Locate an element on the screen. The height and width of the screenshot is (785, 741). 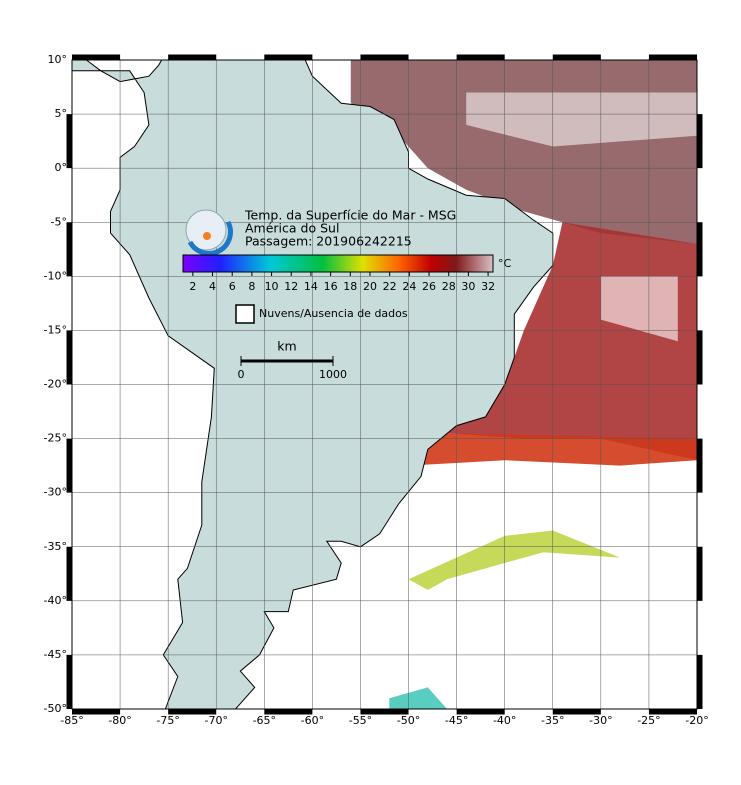
colorbar-tick-label: 18 is located at coordinates (350, 286).